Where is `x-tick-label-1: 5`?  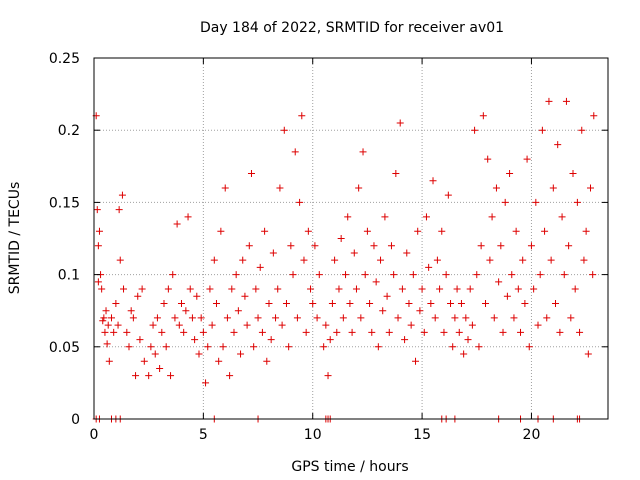 x-tick-label-1: 5 is located at coordinates (203, 435).